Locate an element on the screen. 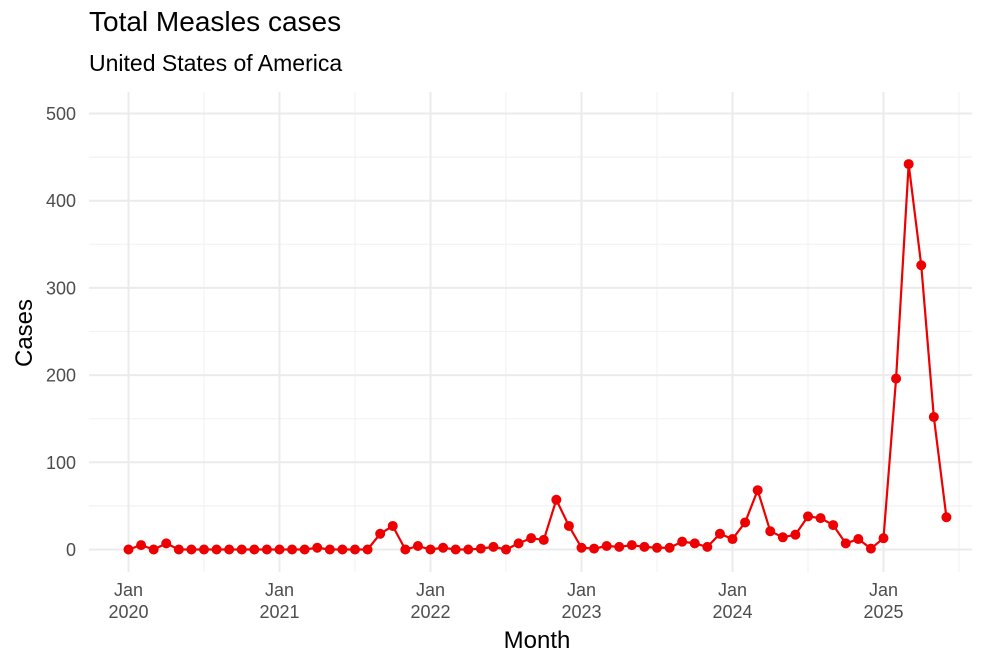 The width and height of the screenshot is (1000, 667). y-tick-label: 300 is located at coordinates (61, 288).